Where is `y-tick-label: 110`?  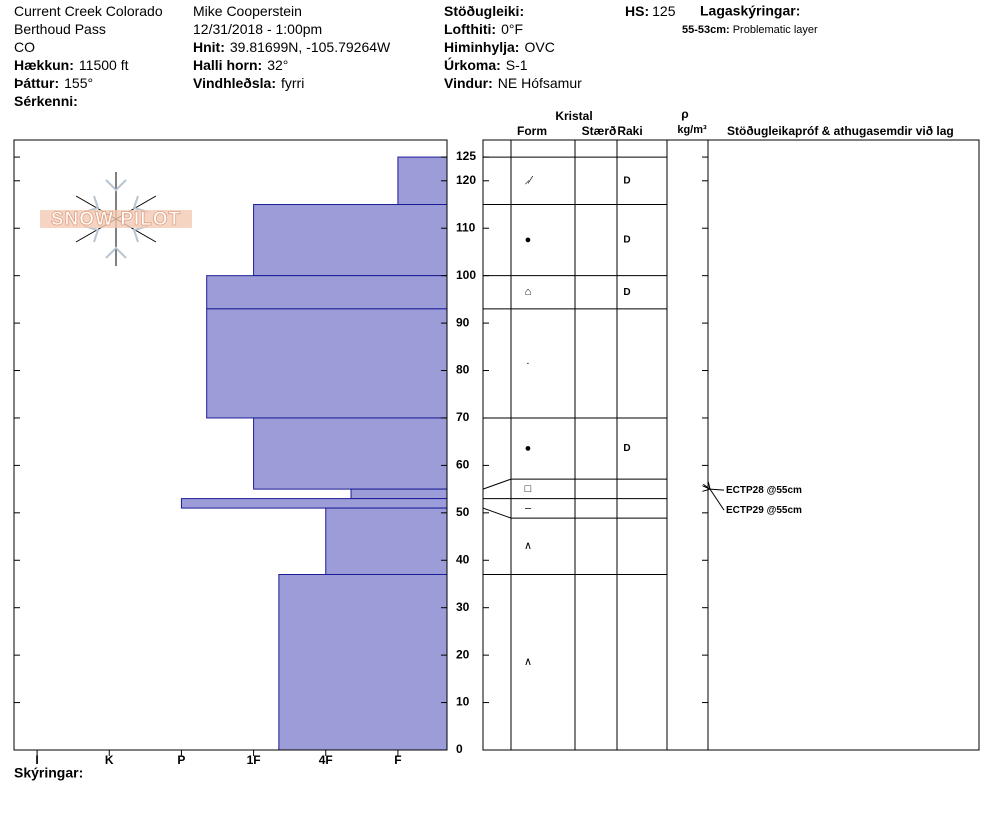 y-tick-label: 110 is located at coordinates (466, 227).